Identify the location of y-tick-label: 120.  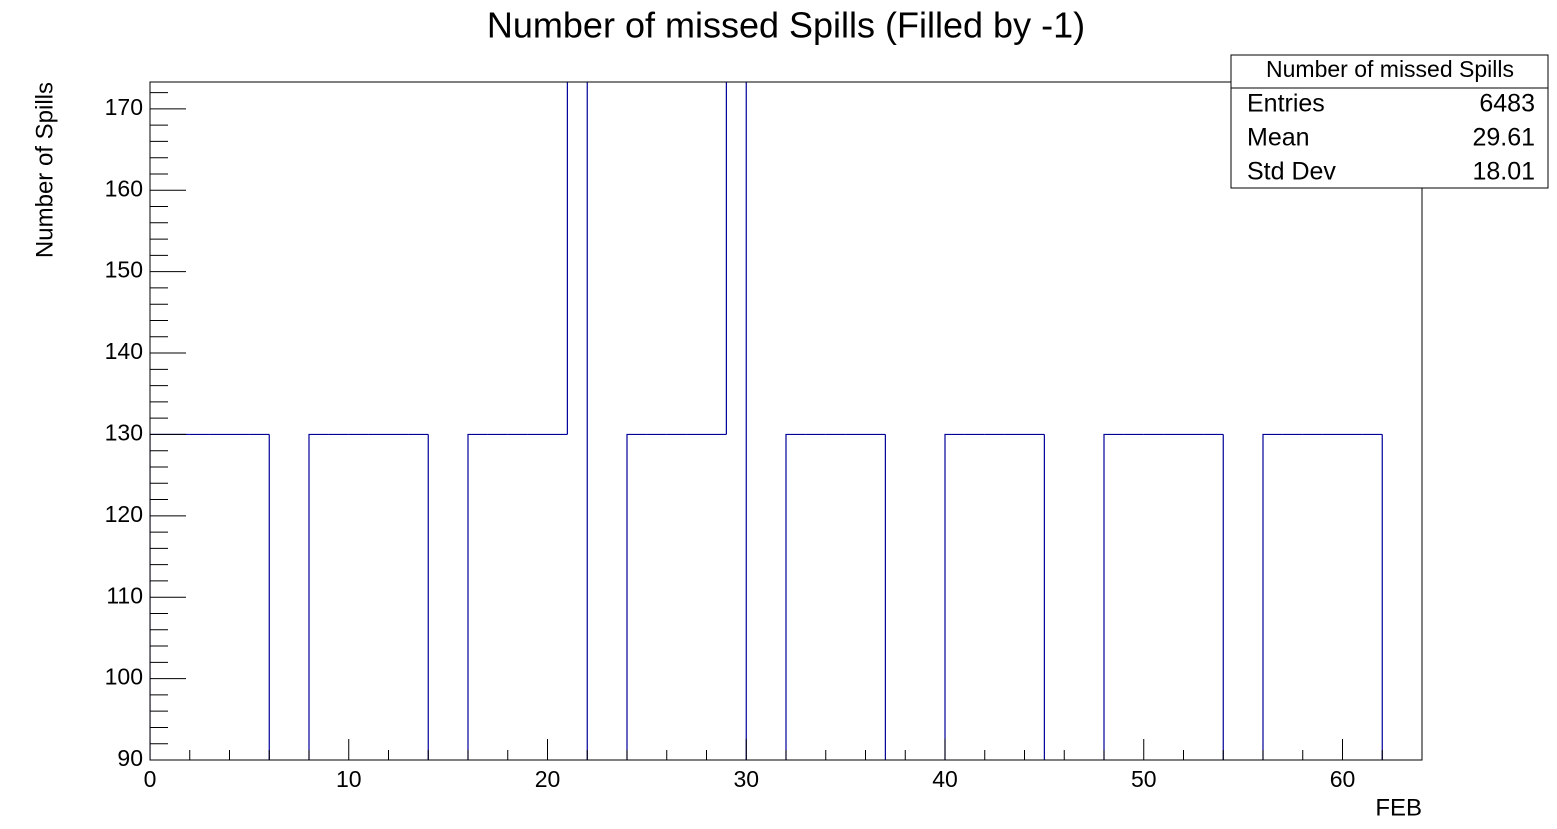
(124, 514).